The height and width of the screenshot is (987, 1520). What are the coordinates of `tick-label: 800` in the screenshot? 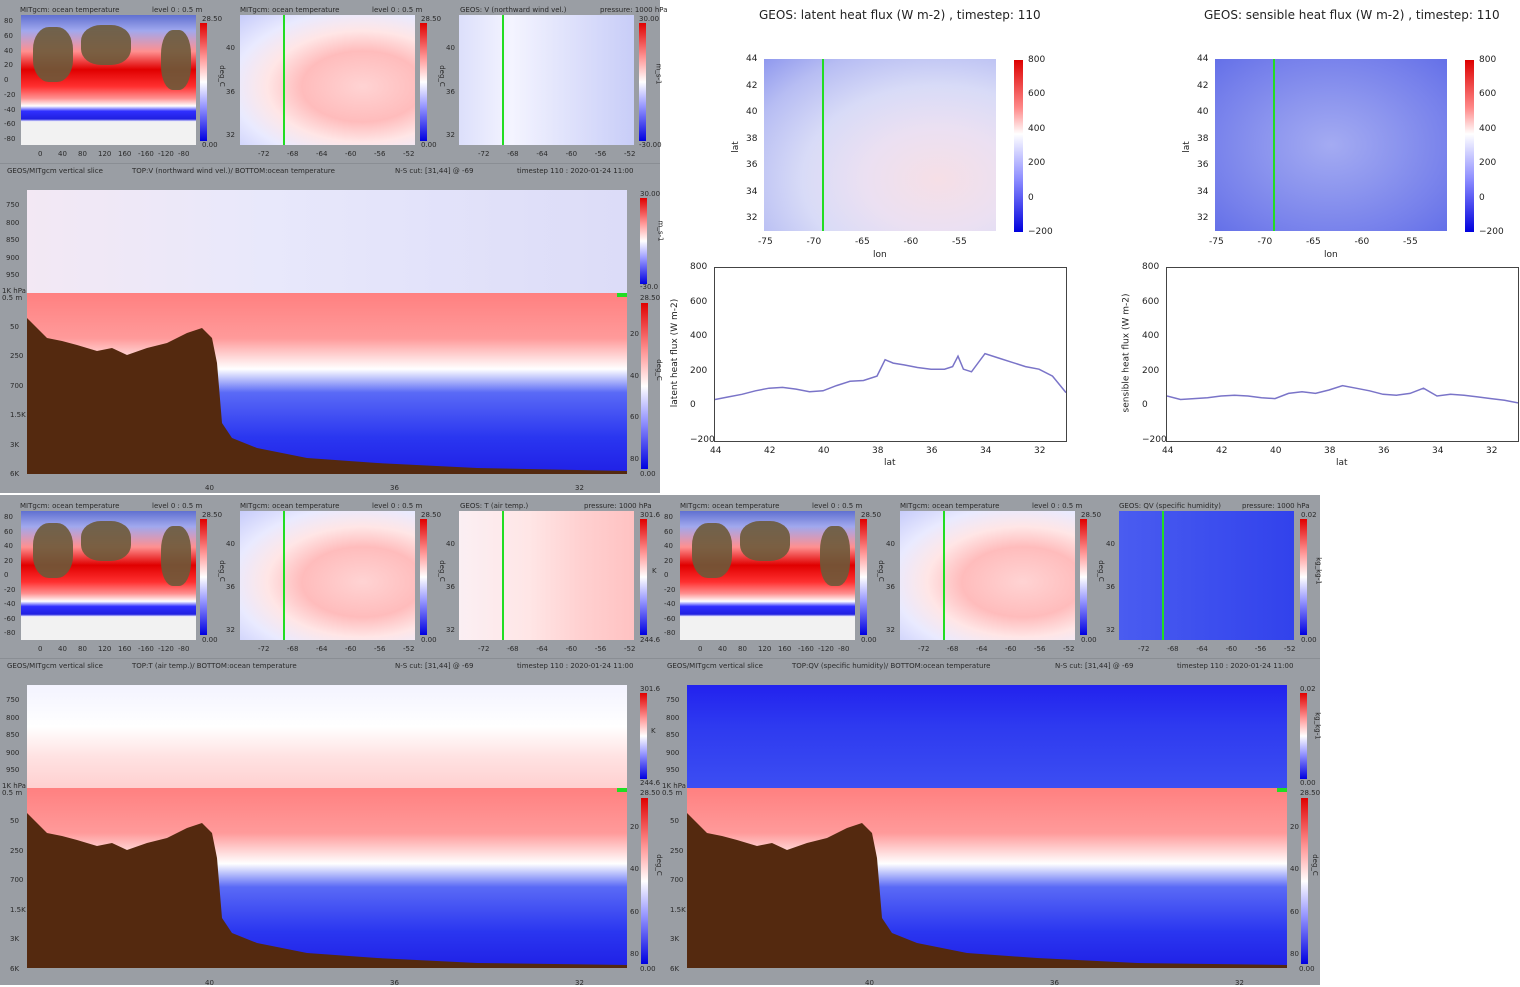 It's located at (13, 717).